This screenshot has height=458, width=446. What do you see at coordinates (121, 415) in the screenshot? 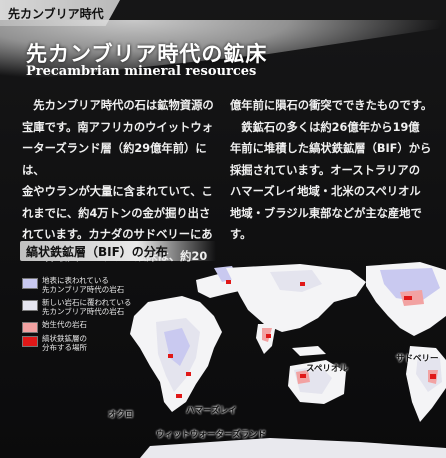
I see `place-label-okuro: オクロ` at bounding box center [121, 415].